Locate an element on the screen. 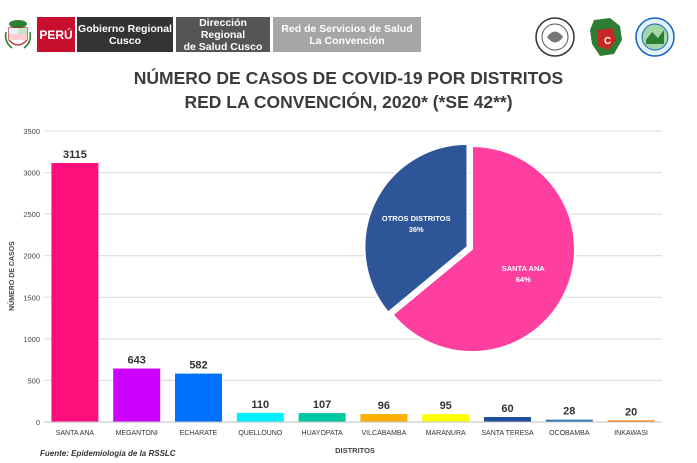 The image size is (697, 463). bar-value-label: 20 is located at coordinates (631, 412).